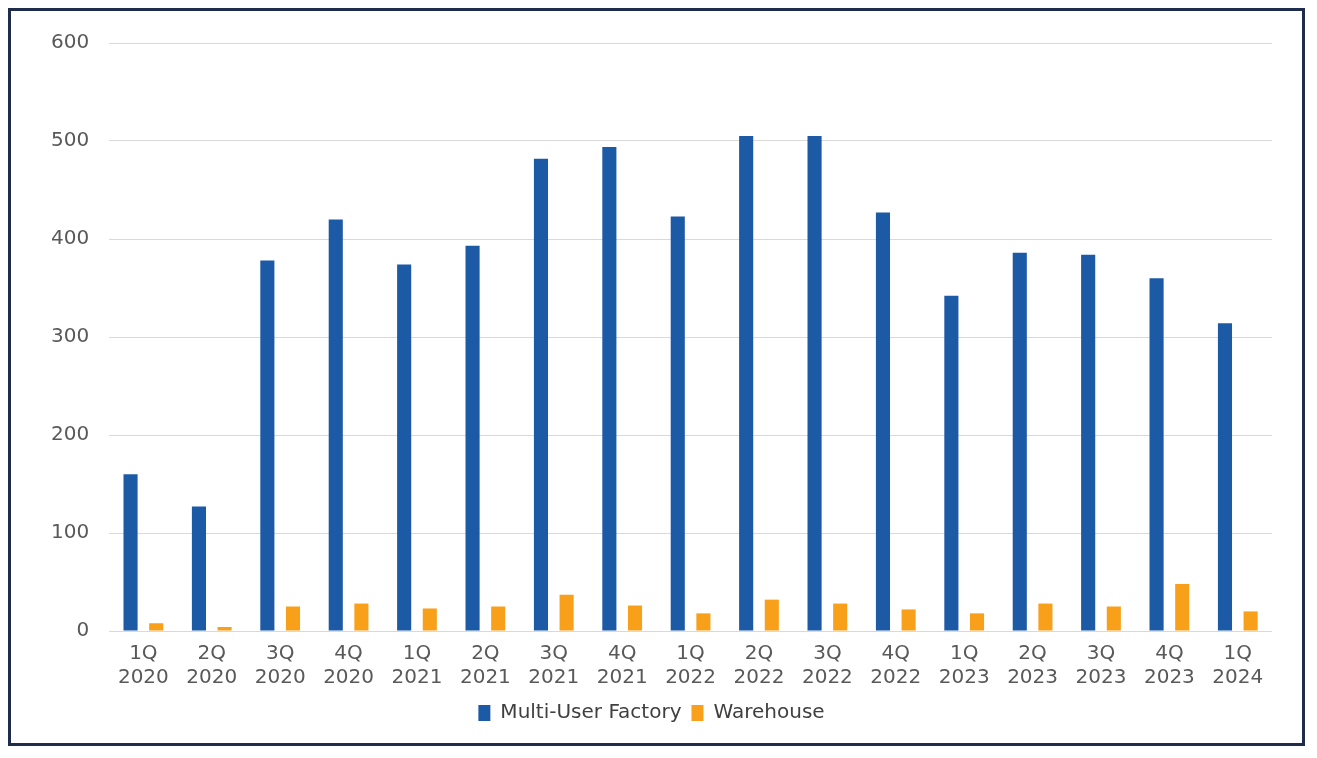  What do you see at coordinates (143, 664) in the screenshot?
I see `x-tick-label: 1Q 2020` at bounding box center [143, 664].